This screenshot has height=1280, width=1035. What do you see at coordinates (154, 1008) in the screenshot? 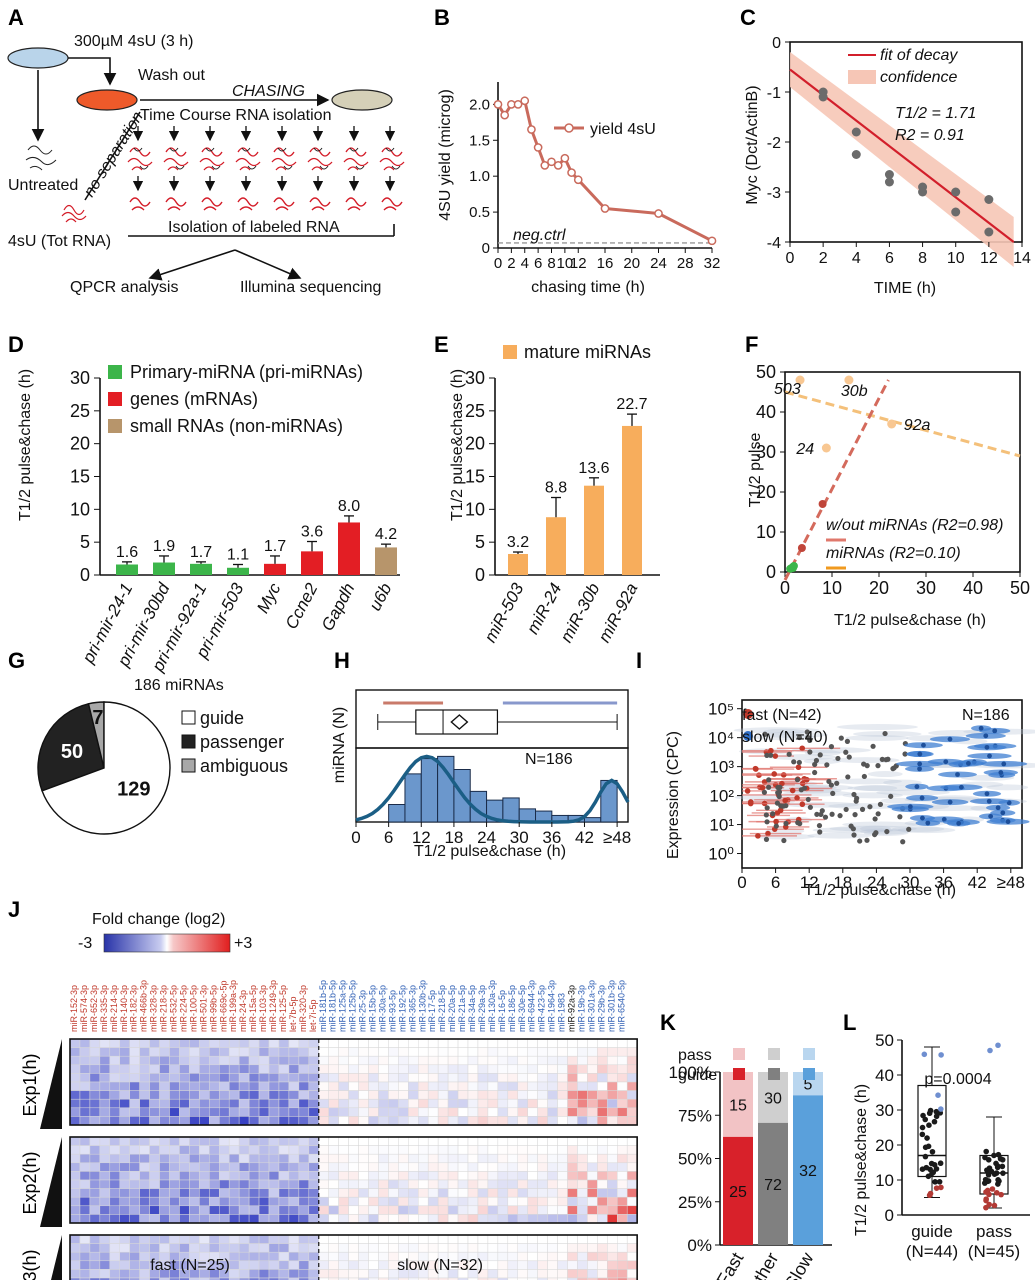
I see `j-col-label: miR-328-3p` at bounding box center [154, 1008].